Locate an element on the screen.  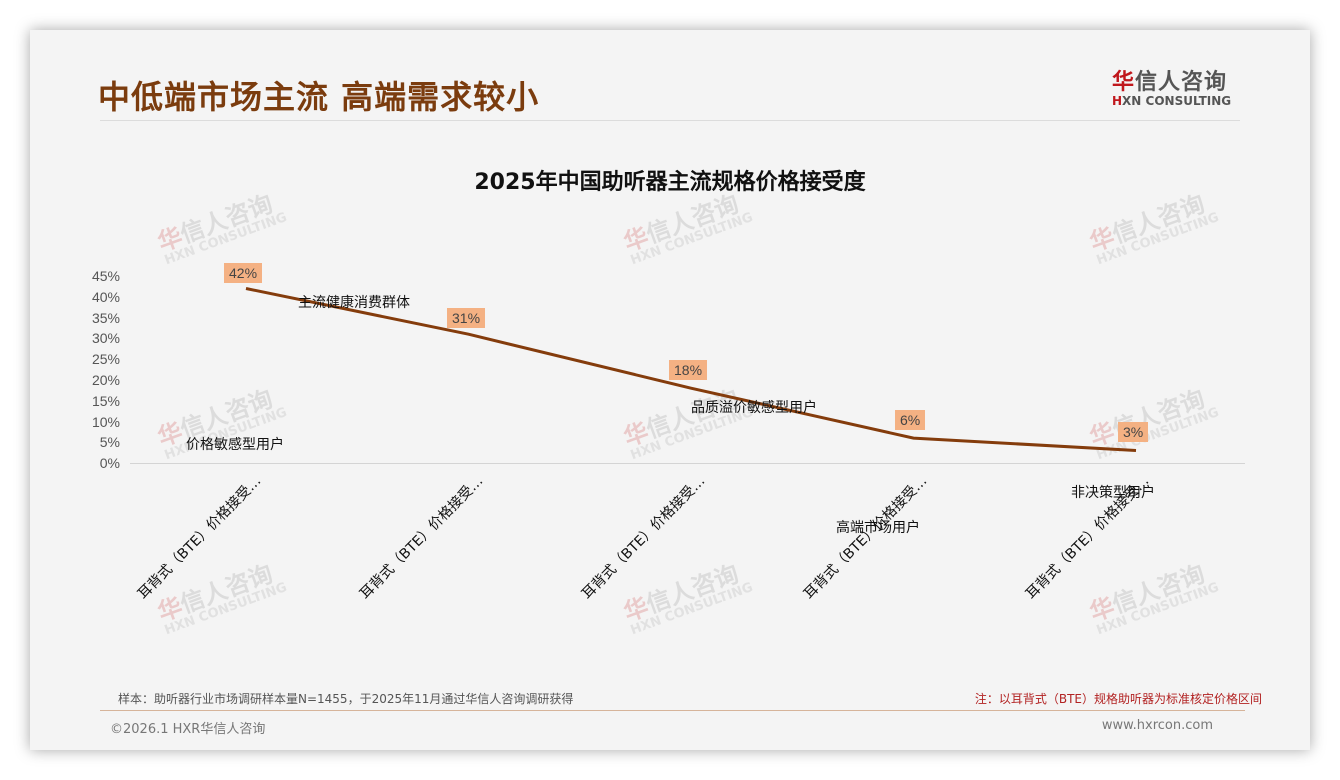
annotation: 高端市场用户 is located at coordinates (878, 528).